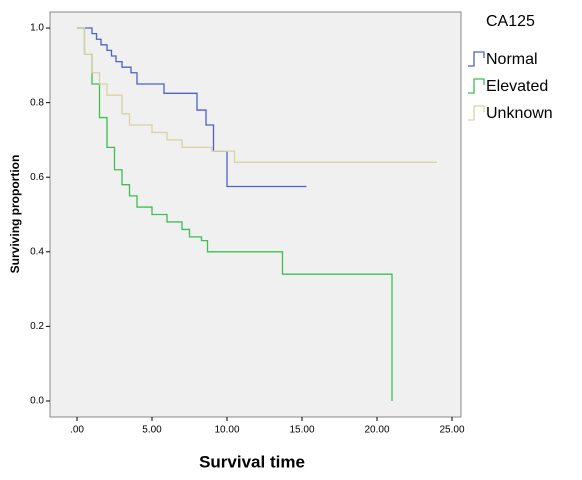 The height and width of the screenshot is (480, 582). What do you see at coordinates (77, 430) in the screenshot?
I see `x-tick-label: .00` at bounding box center [77, 430].